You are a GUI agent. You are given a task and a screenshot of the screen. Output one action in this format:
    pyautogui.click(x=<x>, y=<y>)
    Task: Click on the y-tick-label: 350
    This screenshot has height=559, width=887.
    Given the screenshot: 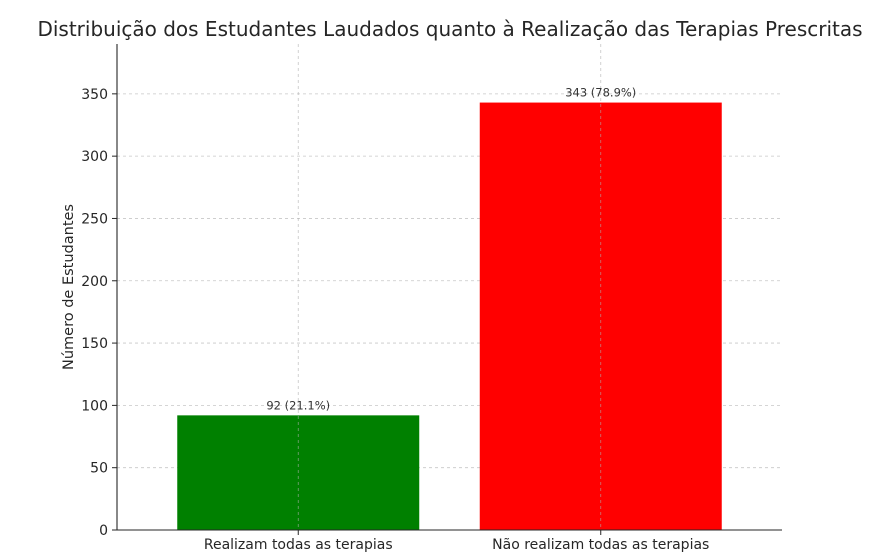 What is the action you would take?
    pyautogui.click(x=94, y=95)
    